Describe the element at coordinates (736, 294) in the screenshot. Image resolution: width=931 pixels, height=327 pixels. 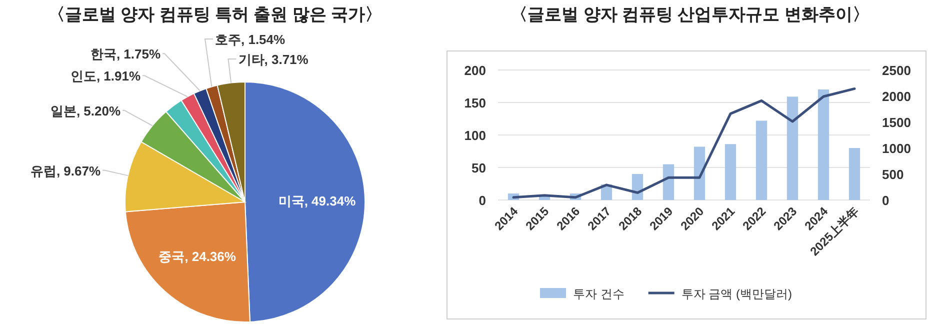
I see `legend-label: 투자 금액 (백만달러)` at that location.